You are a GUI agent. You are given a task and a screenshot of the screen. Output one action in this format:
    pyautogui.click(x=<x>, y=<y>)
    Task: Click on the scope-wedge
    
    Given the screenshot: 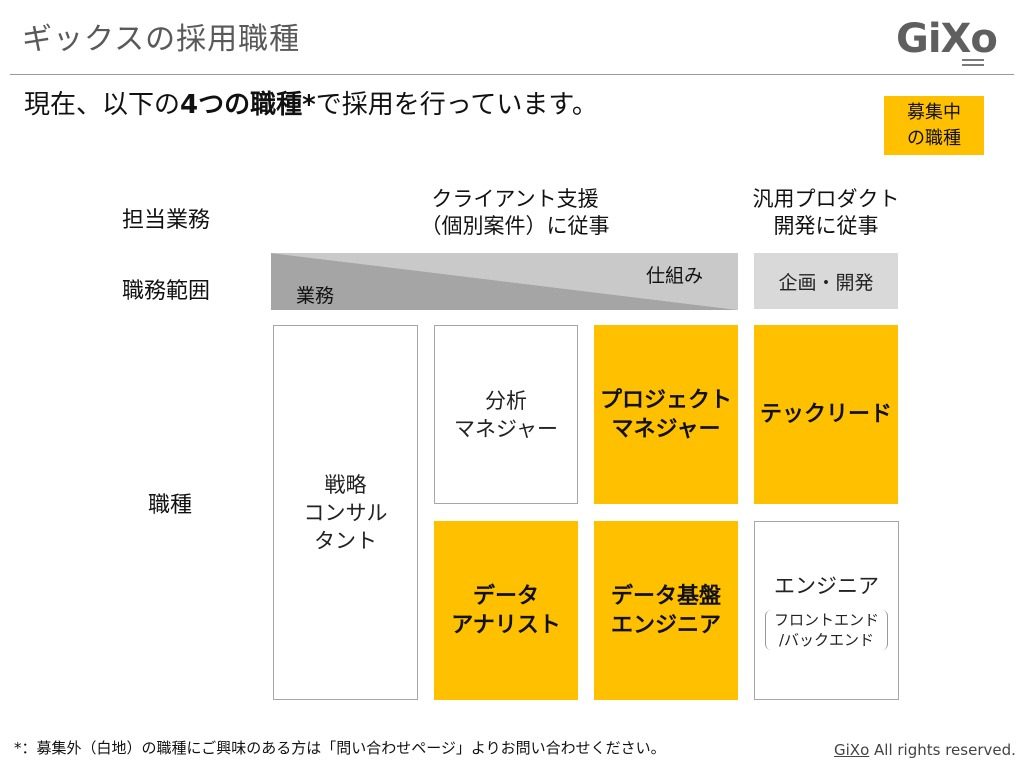 What is the action you would take?
    pyautogui.click(x=504, y=281)
    